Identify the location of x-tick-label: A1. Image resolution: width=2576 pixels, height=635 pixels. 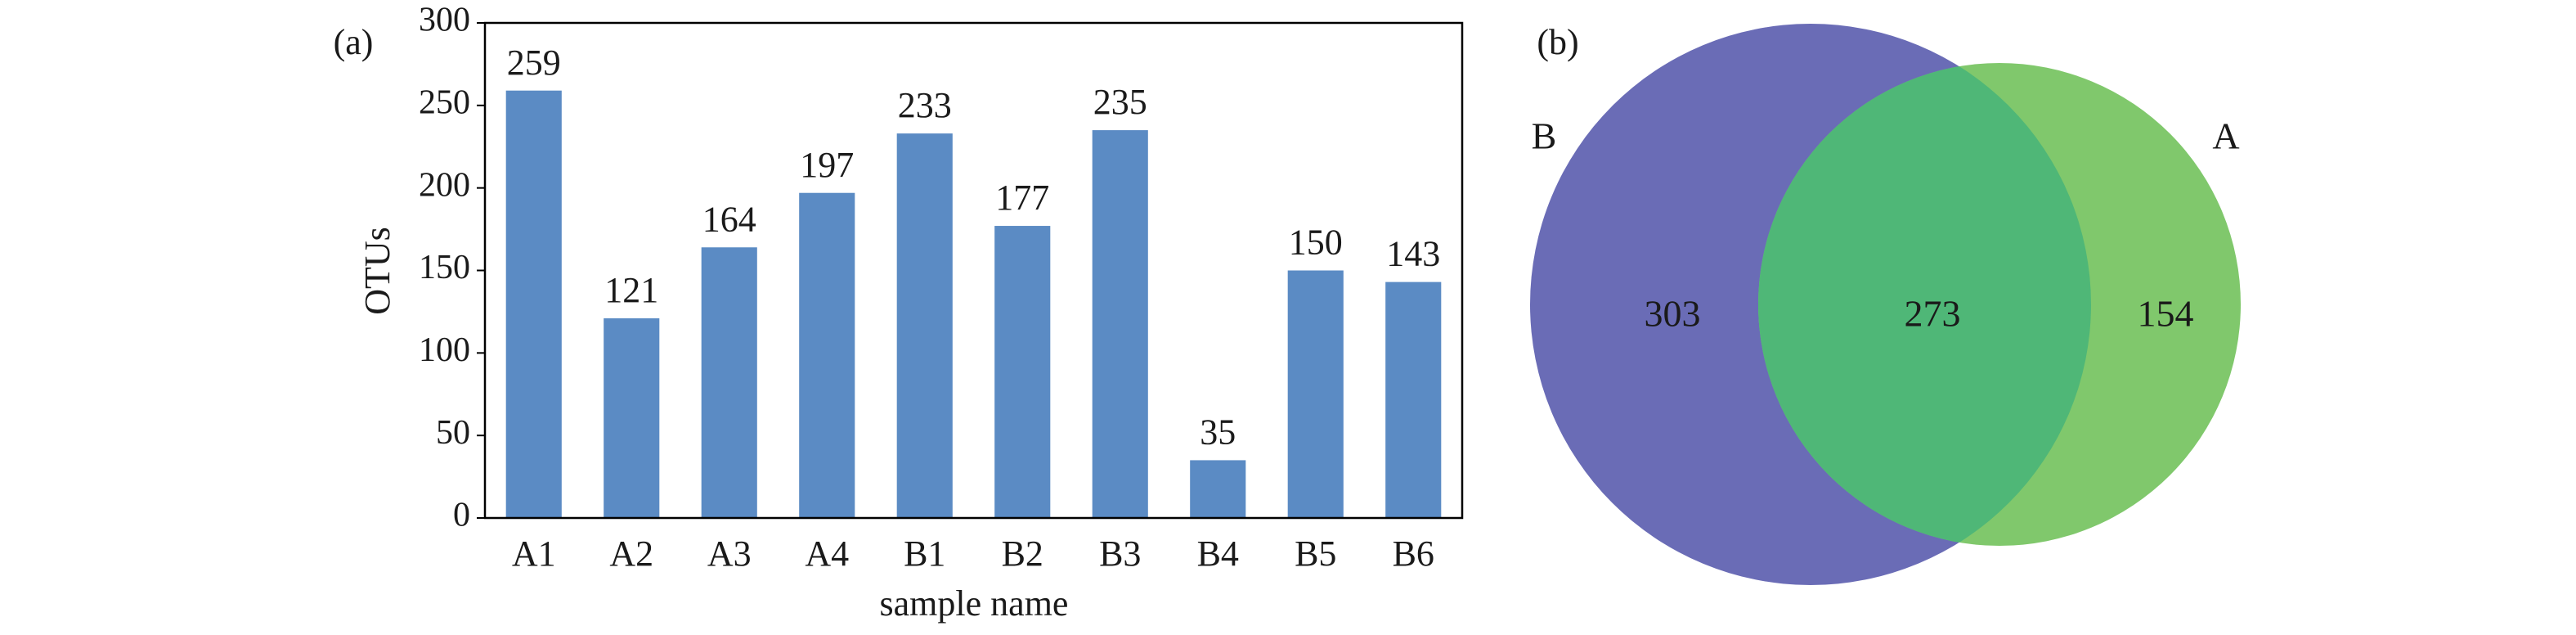
(534, 554).